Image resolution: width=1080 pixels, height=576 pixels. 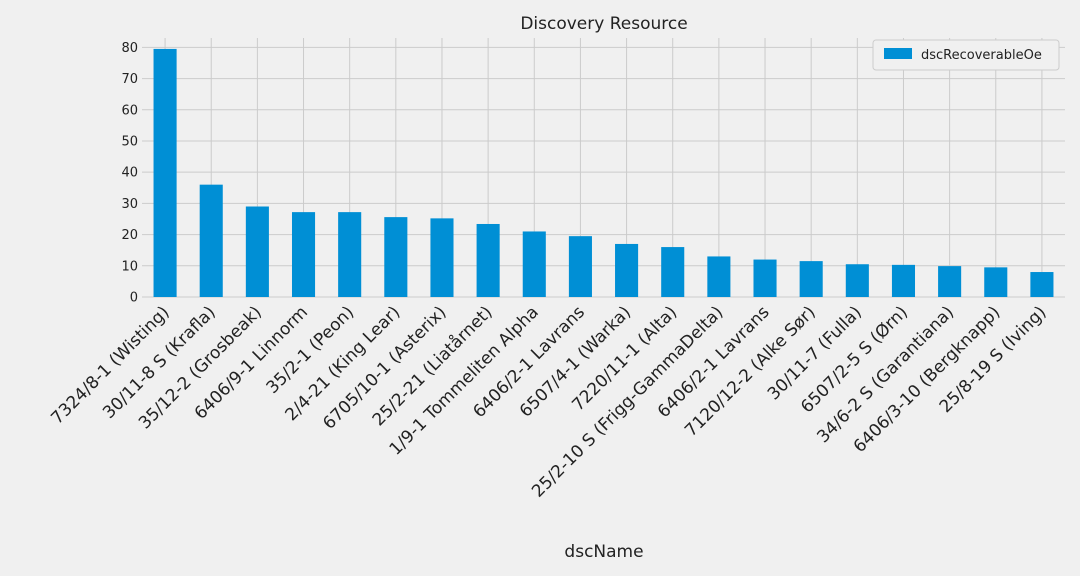 I want to click on y-tick-label: 60, so click(x=129, y=110).